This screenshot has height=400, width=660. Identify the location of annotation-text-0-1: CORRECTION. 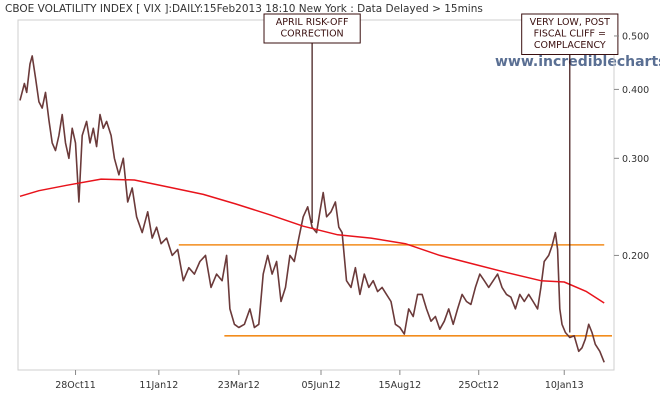
(312, 34).